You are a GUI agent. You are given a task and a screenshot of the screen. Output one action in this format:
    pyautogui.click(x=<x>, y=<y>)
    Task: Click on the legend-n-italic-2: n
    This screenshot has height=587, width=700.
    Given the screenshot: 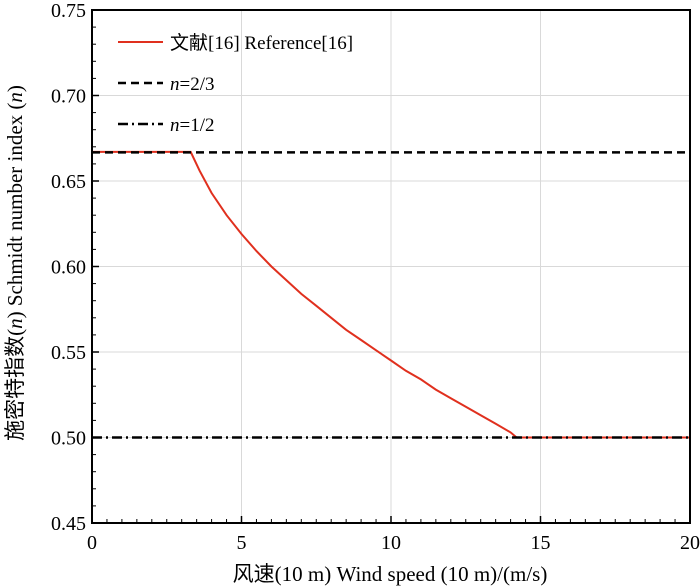 What is the action you would take?
    pyautogui.click(x=175, y=125)
    